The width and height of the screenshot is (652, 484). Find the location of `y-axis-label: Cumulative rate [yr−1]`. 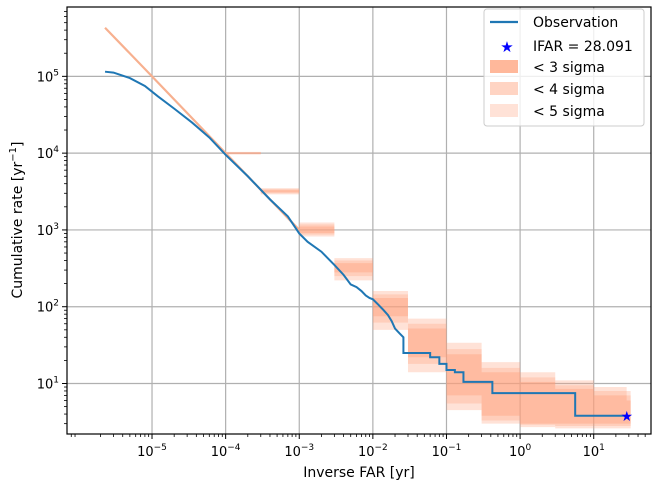

y-axis-label: Cumulative rate [yr−1] is located at coordinates (17, 220).